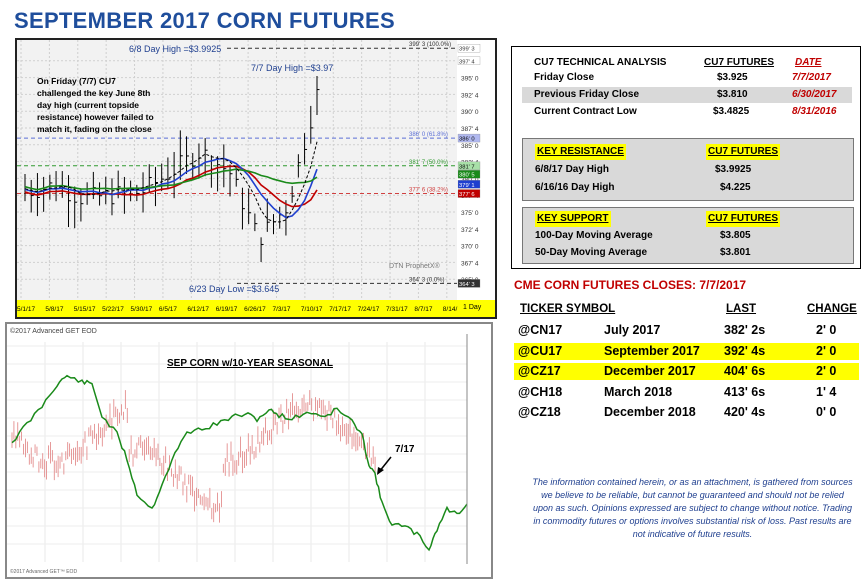 This screenshot has height=582, width=865. I want to click on closes-last: 392' 4s, so click(745, 351).